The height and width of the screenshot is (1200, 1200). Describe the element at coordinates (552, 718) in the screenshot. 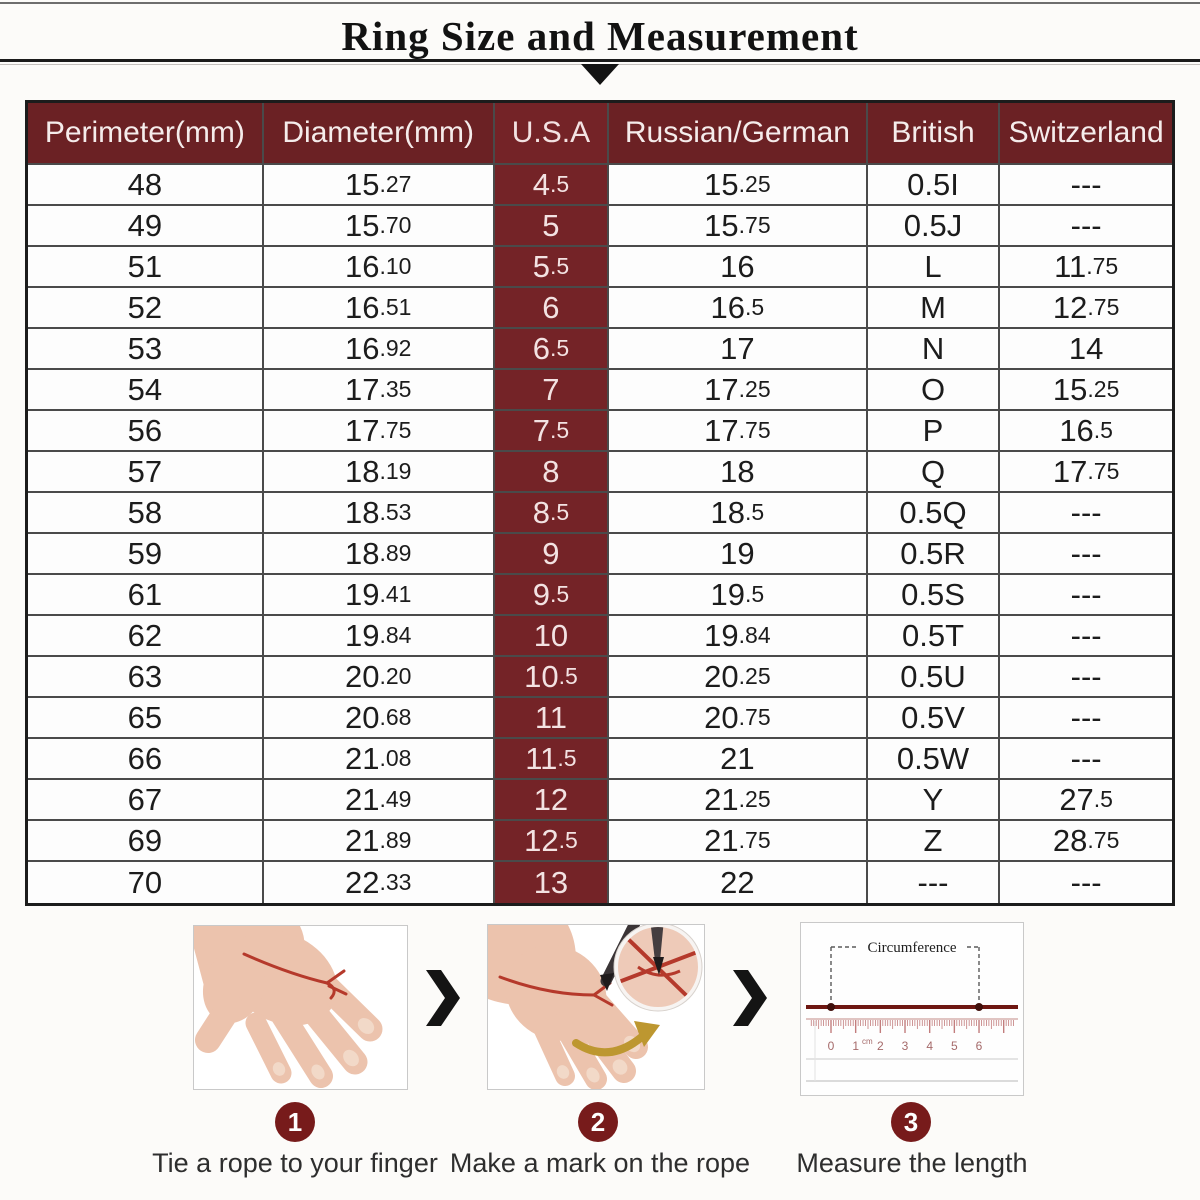

I see `cell-usa: 11` at that location.